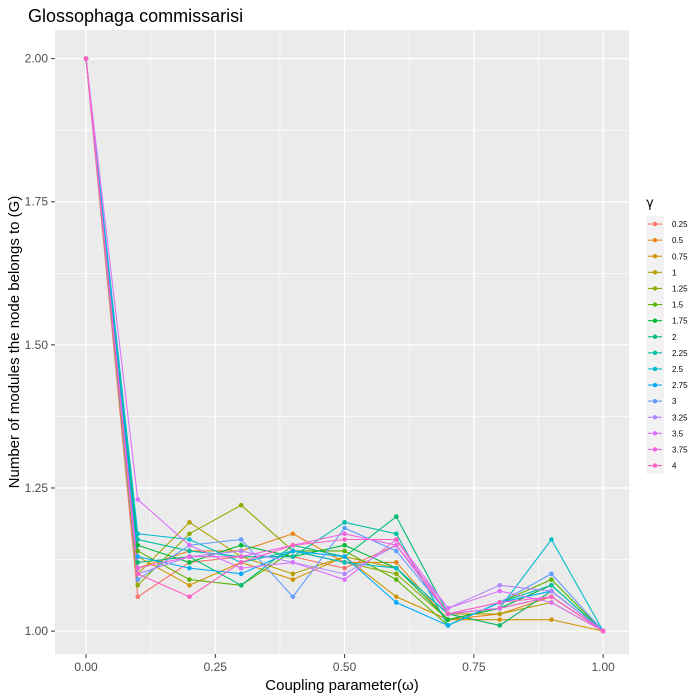  Describe the element at coordinates (216, 667) in the screenshot. I see `x-tick-label: 0.25` at that location.